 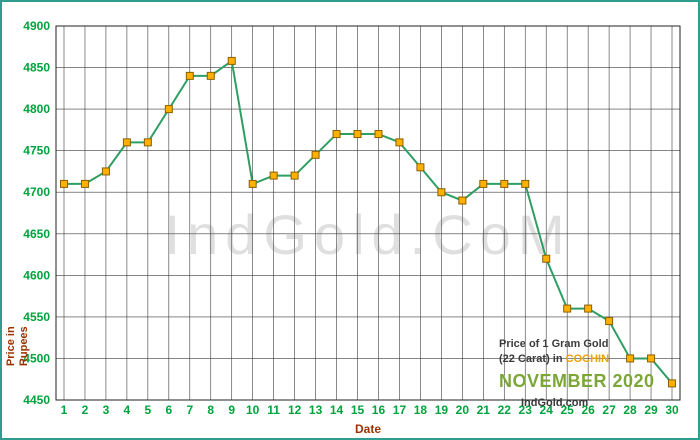 What do you see at coordinates (400, 410) in the screenshot?
I see `svg-text: 17` at bounding box center [400, 410].